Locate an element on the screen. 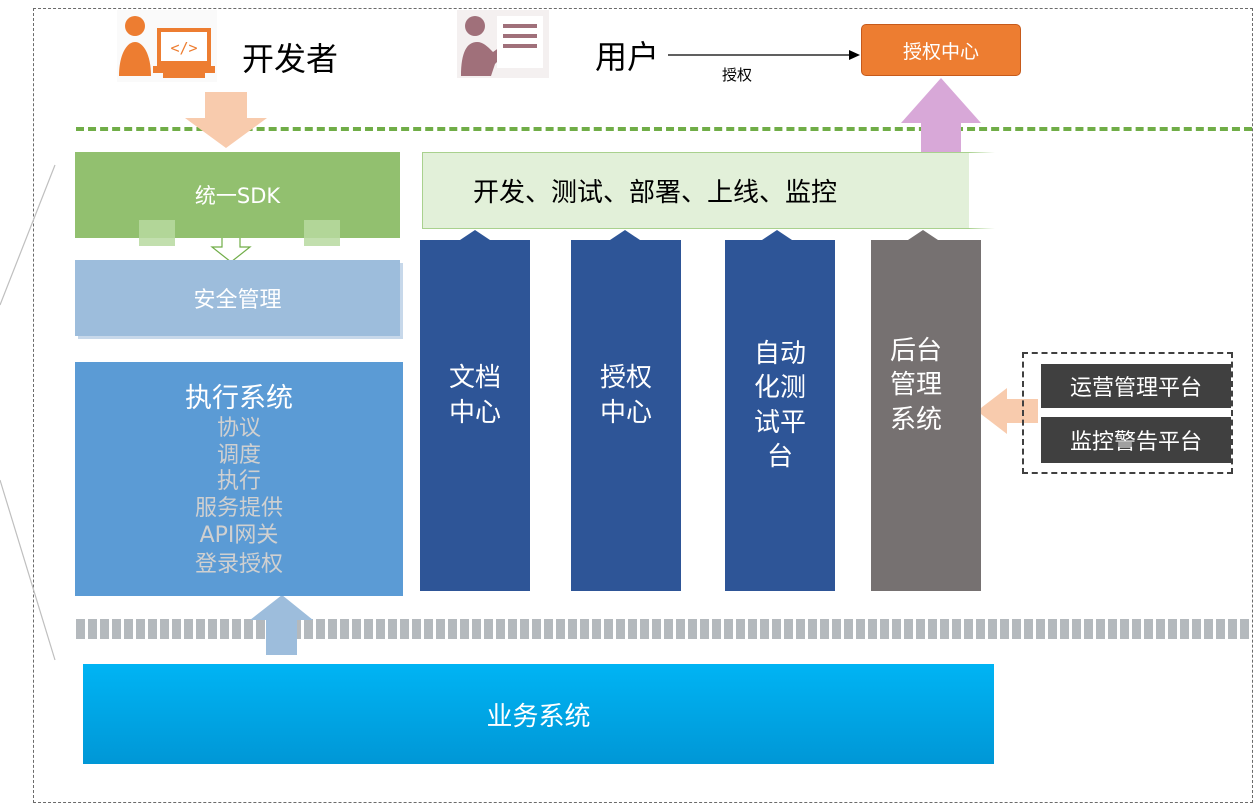 This screenshot has width=1258, height=806. business-up-arrow is located at coordinates (281, 625).